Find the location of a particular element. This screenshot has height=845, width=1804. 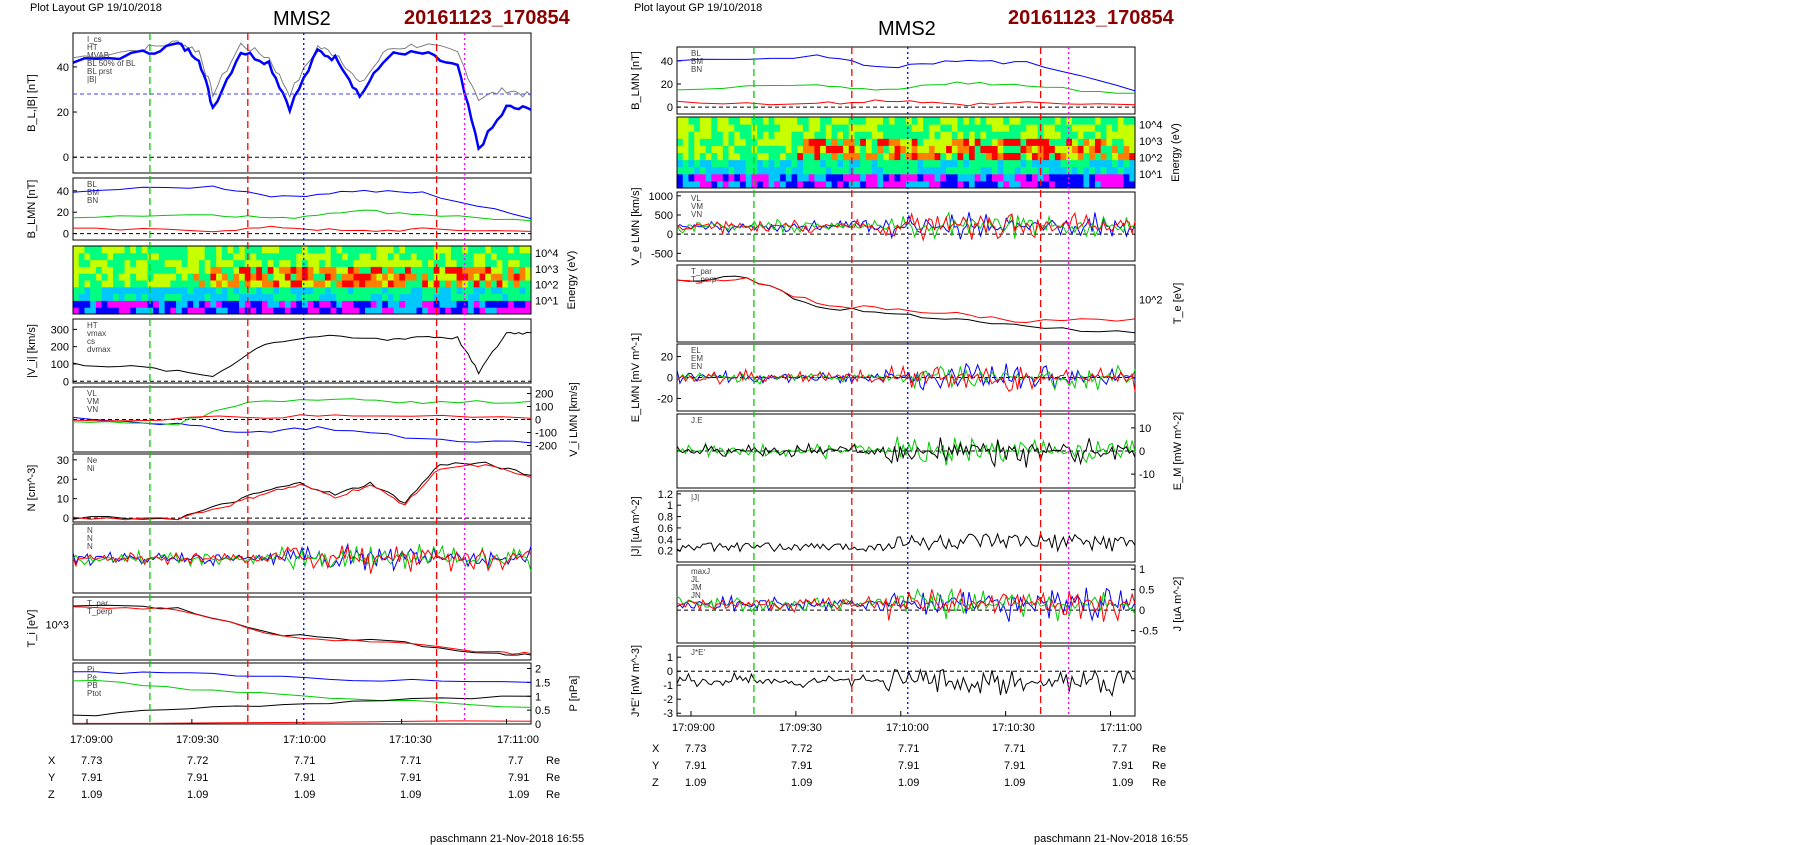

legend-entry: VN is located at coordinates (92, 409).